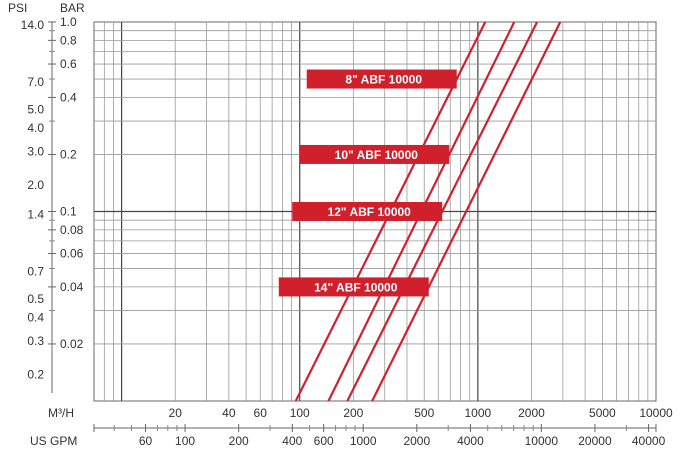  What do you see at coordinates (35, 375) in the screenshot?
I see `psi-tick-label: 0.2` at bounding box center [35, 375].